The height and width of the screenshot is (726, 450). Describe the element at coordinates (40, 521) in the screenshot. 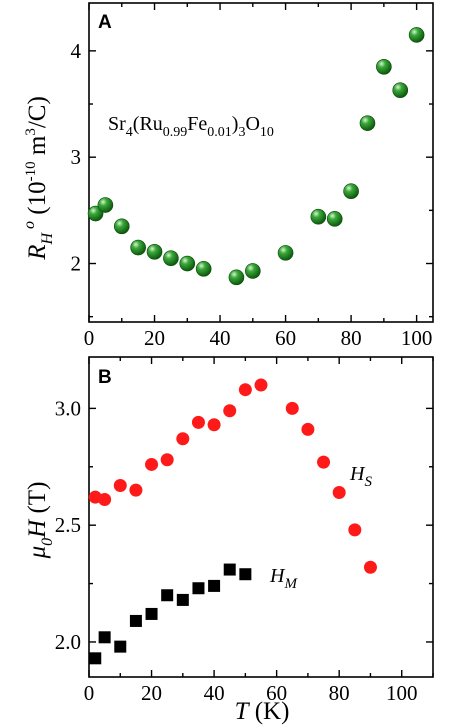

I see `panel-b-y-axis-label: μ0H (T)` at that location.